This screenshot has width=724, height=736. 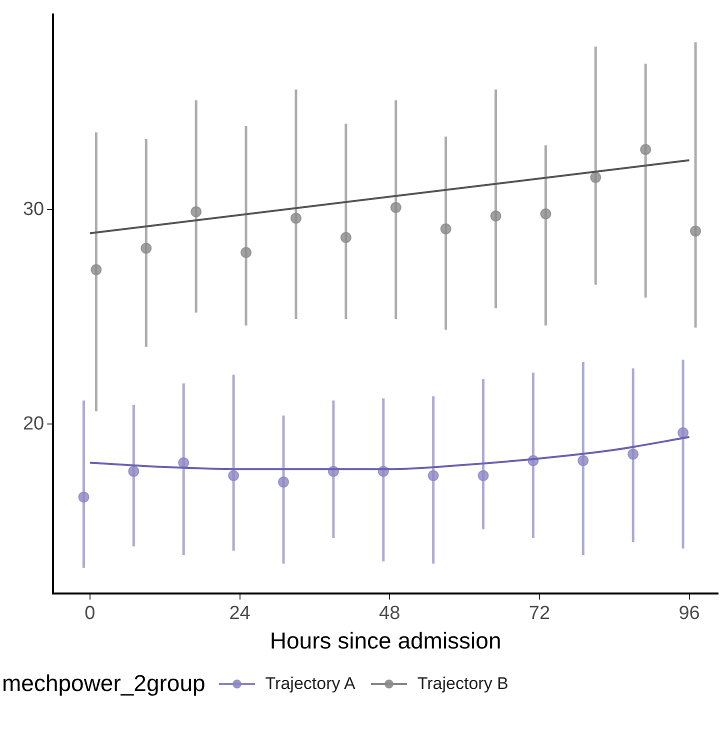 I want to click on y-tick-label: 30, so click(x=33, y=209).